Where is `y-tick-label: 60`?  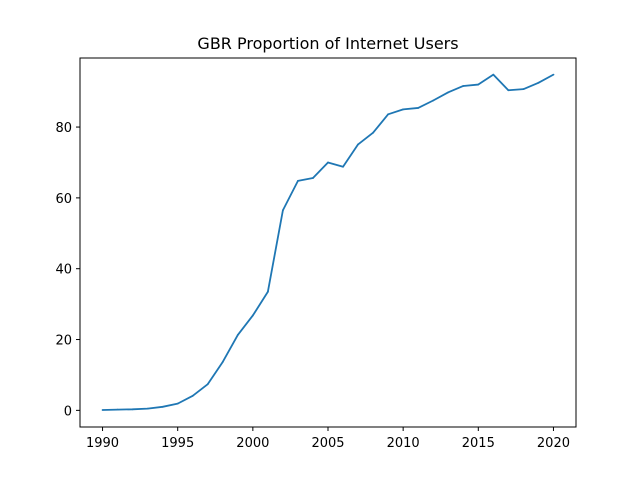
y-tick-label: 60 is located at coordinates (63, 199).